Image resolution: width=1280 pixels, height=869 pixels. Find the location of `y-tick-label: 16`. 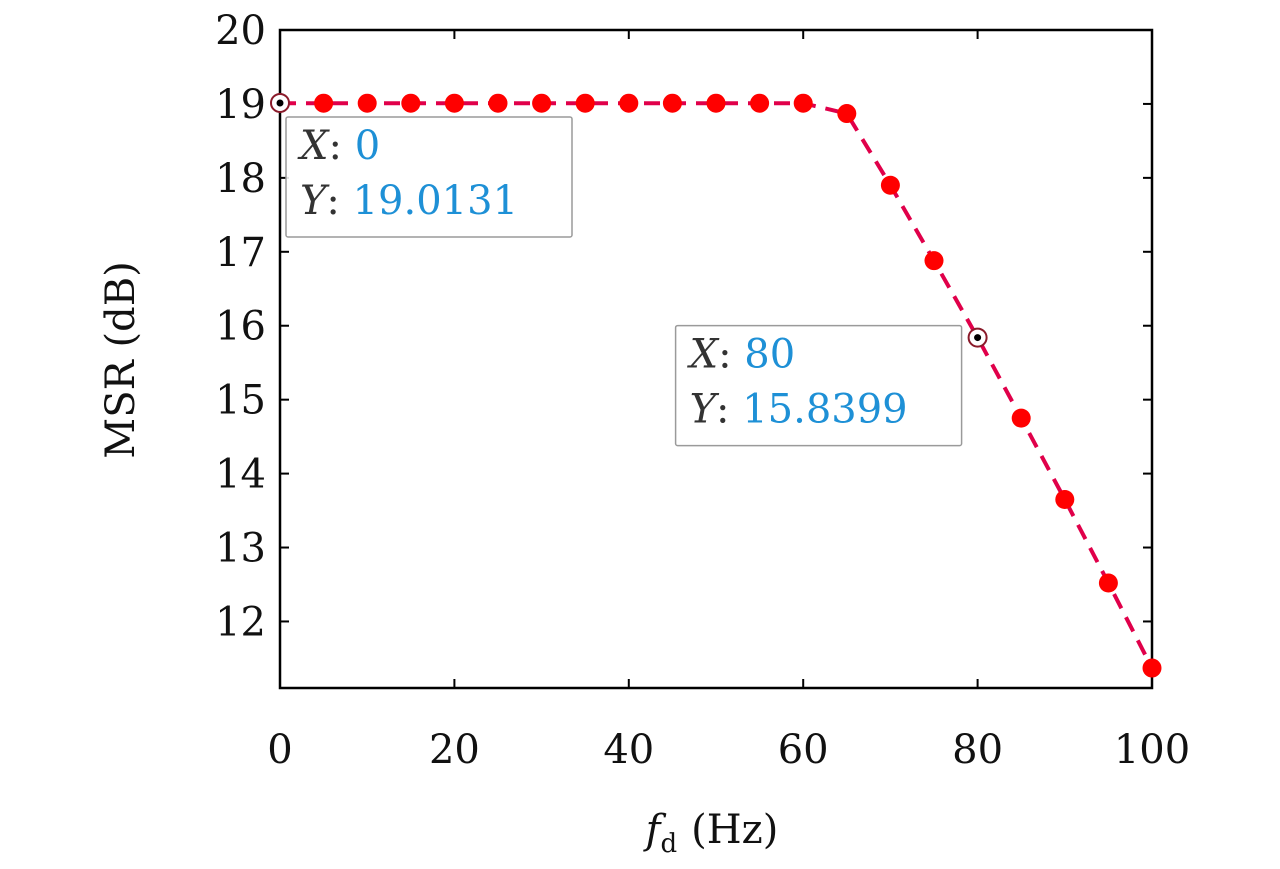

y-tick-label: 16 is located at coordinates (240, 327).